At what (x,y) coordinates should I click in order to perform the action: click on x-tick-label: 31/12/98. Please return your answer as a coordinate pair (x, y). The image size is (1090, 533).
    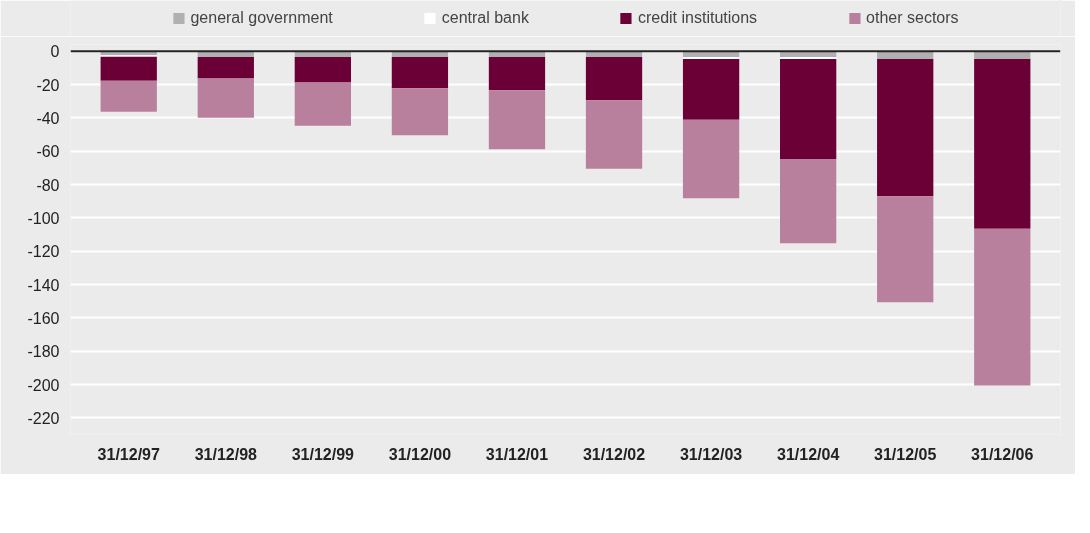
    Looking at the image, I should click on (226, 454).